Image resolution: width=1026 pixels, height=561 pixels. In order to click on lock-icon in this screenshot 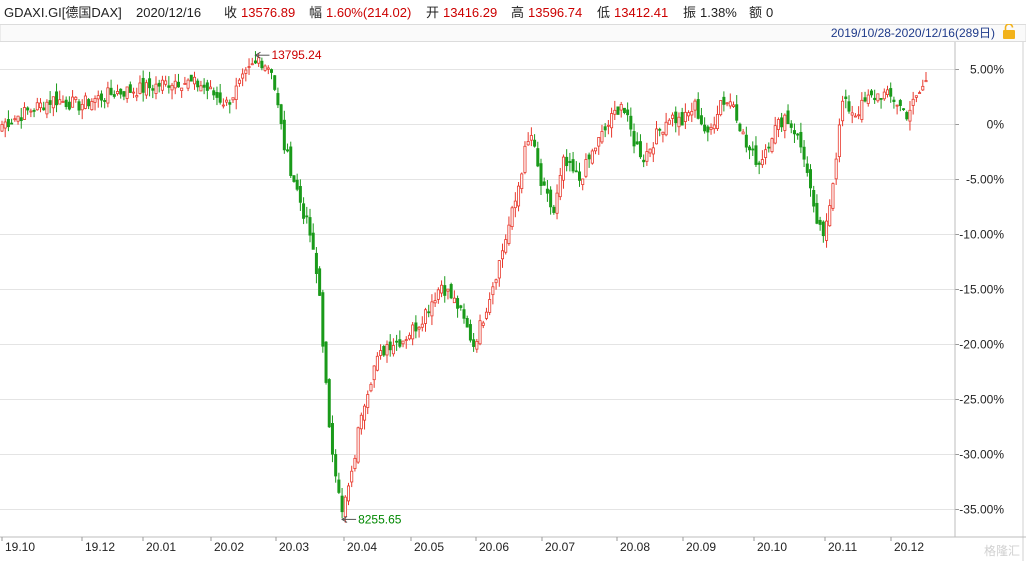, I will do `click(1009, 31)`.